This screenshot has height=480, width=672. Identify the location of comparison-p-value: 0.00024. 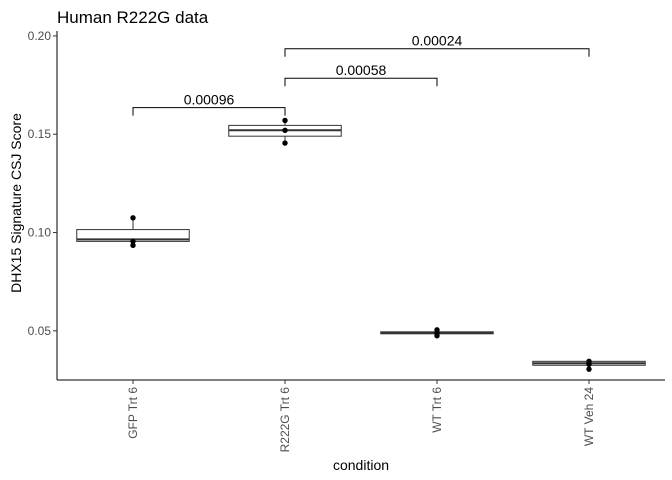
(437, 41).